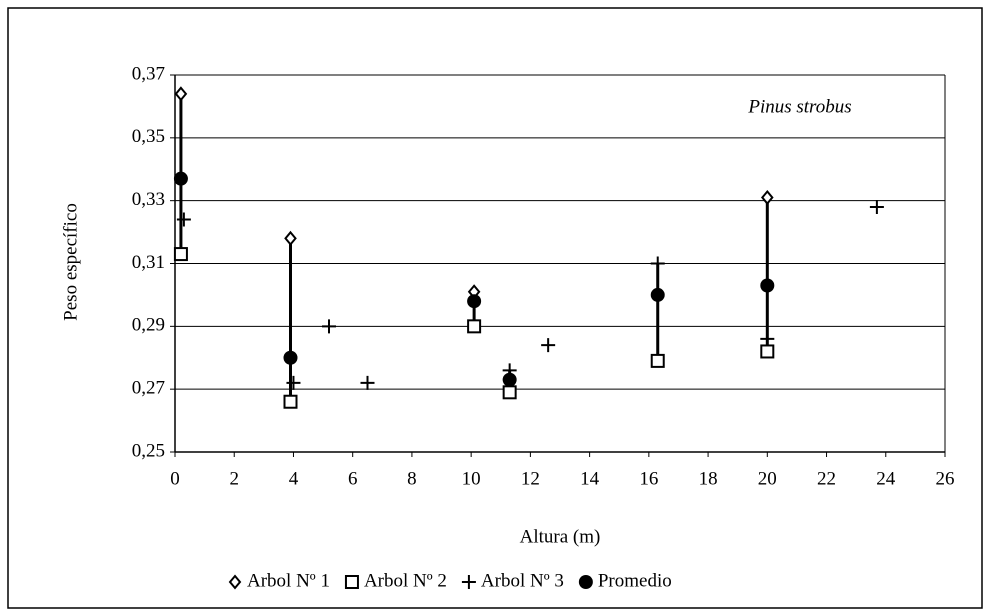  What do you see at coordinates (590, 478) in the screenshot?
I see `x-tick-label: 14` at bounding box center [590, 478].